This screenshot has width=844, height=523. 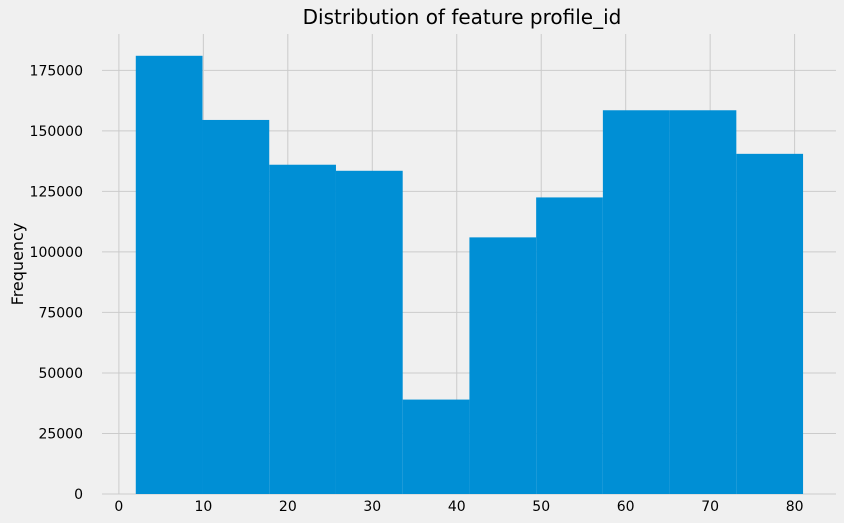 I want to click on y-axis-label: Frequency, so click(x=17, y=264).